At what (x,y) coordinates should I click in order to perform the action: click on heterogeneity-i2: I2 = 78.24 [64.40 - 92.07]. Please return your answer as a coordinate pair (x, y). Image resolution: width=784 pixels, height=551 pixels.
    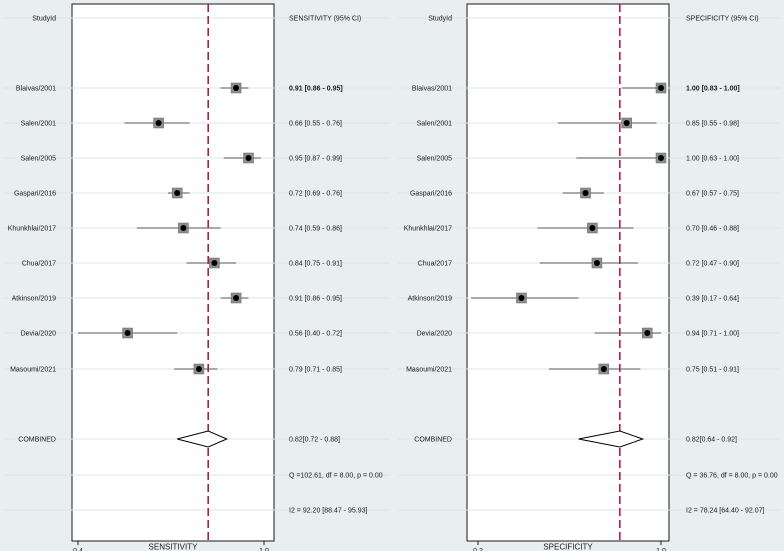
    Looking at the image, I should click on (725, 511).